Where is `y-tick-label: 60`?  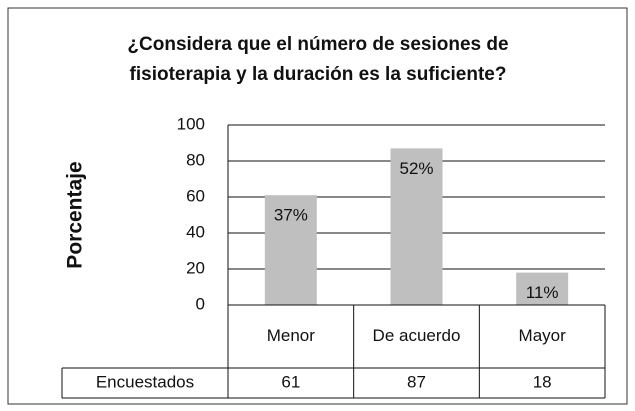
y-tick-label: 60 is located at coordinates (195, 195).